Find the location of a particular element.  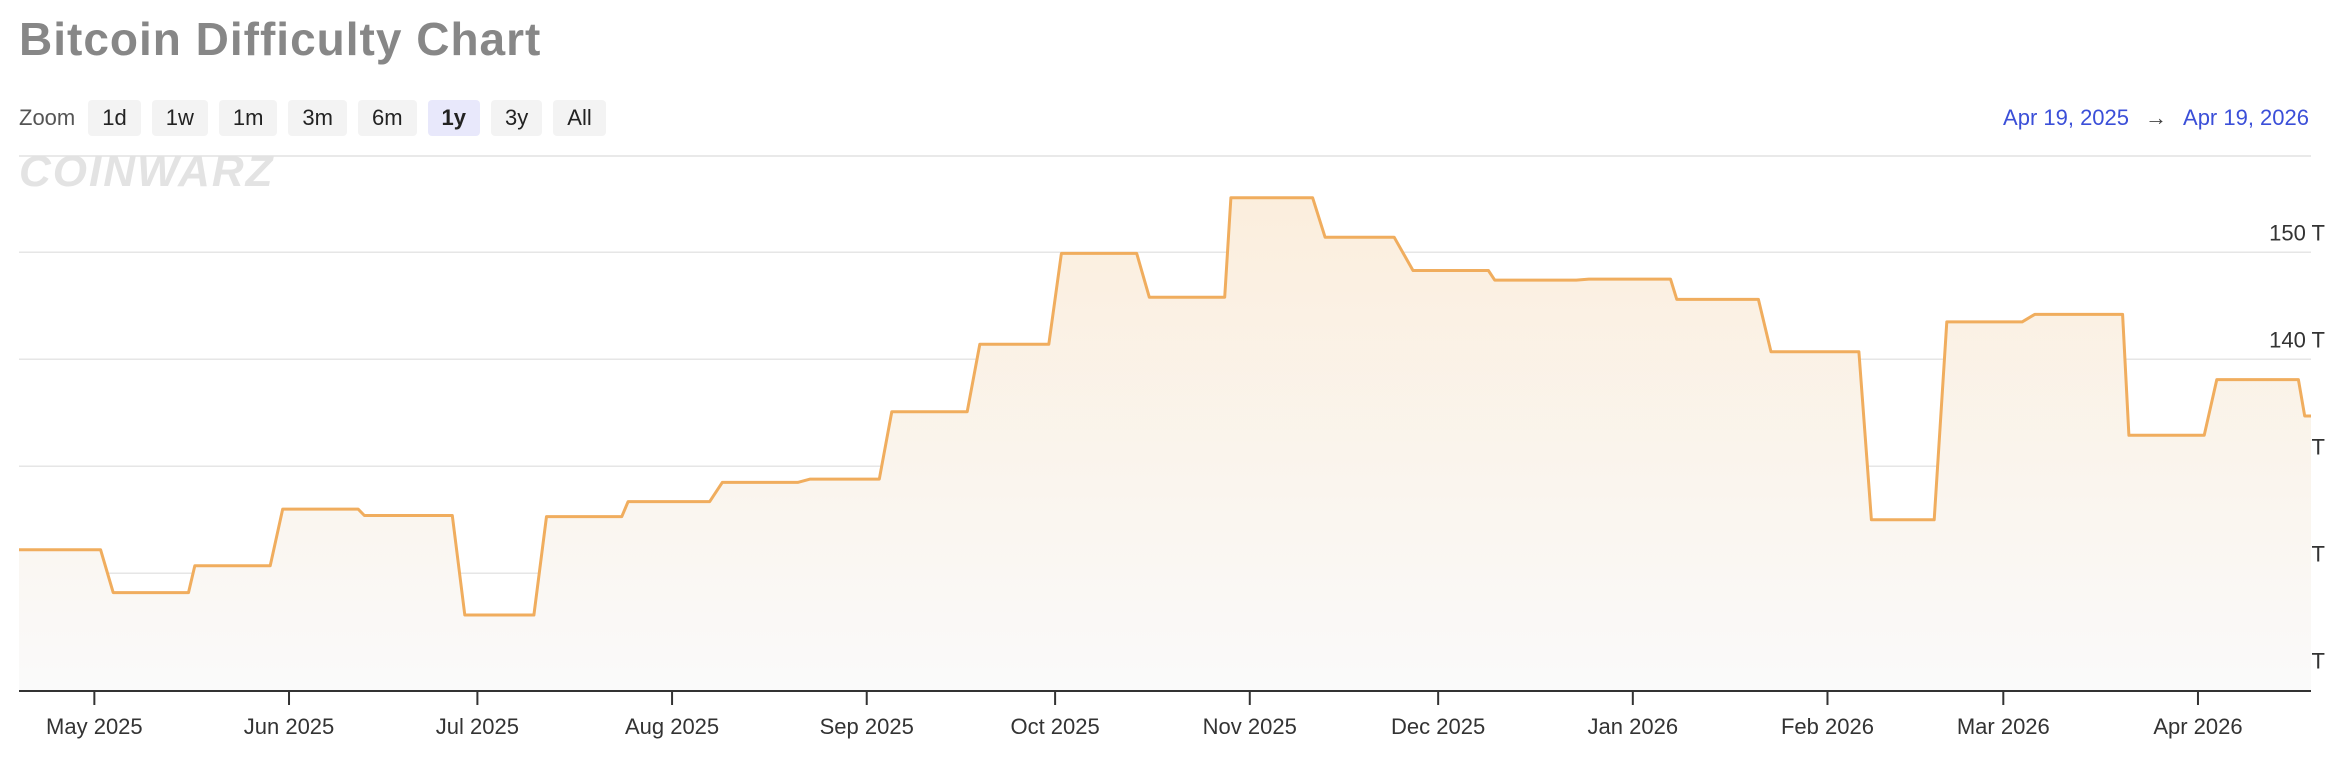

x-tick-label: Aug 2025 is located at coordinates (672, 726).